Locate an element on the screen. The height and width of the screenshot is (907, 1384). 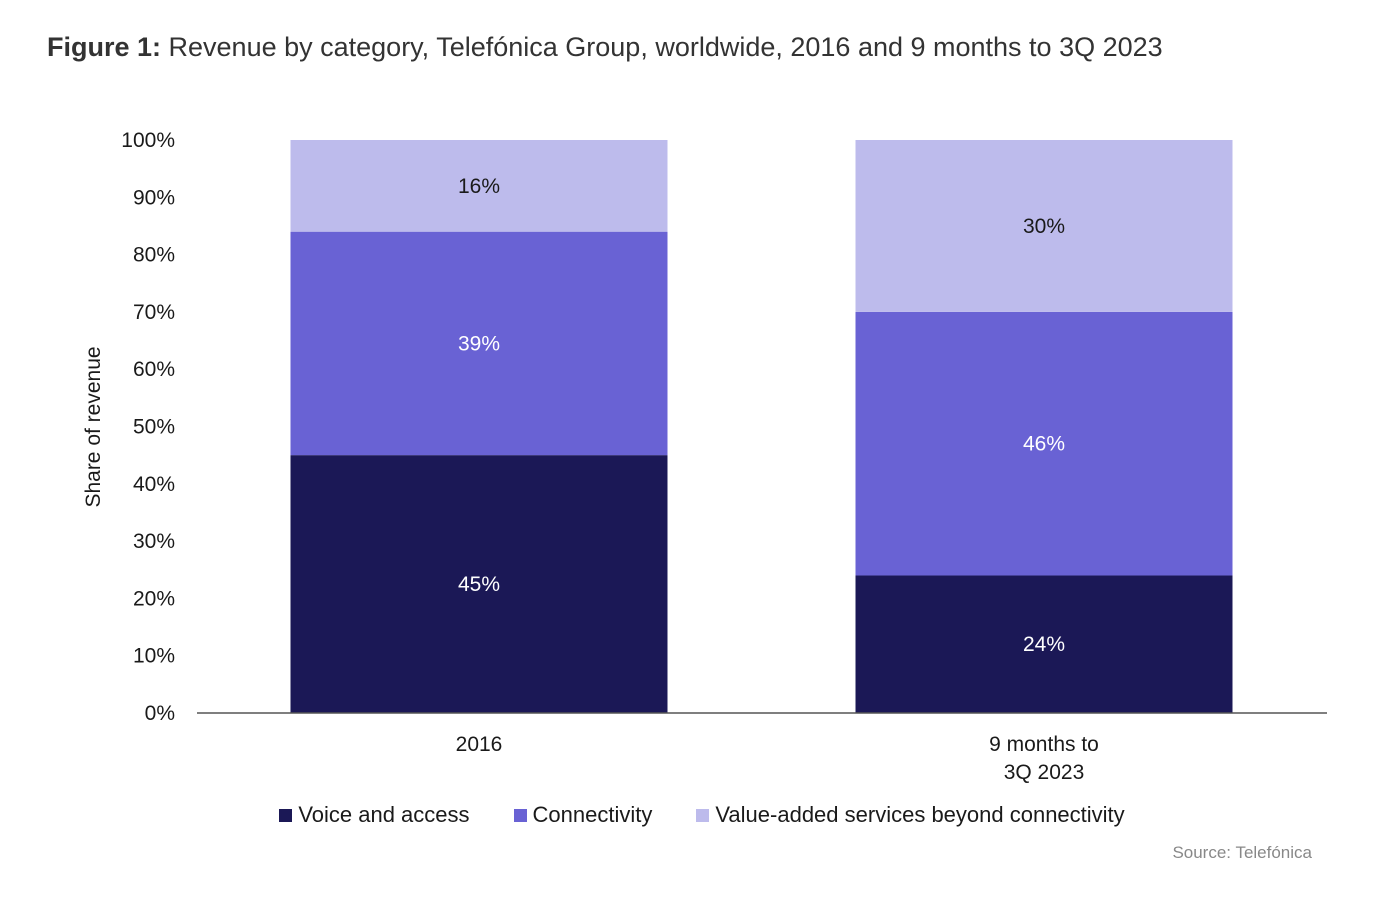
figure-label: Figure 1: is located at coordinates (104, 47).